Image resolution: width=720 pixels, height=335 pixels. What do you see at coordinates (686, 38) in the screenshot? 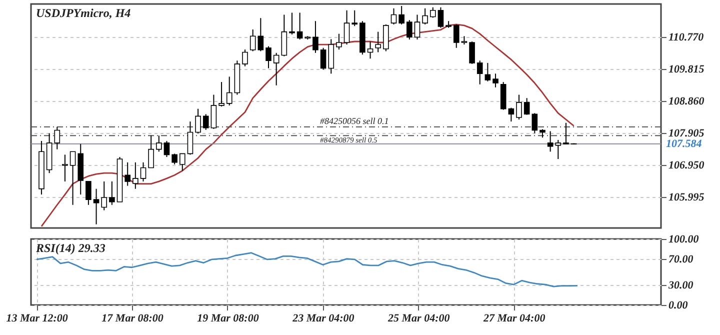
I see `y-tick-label: 110.770` at bounding box center [686, 38].